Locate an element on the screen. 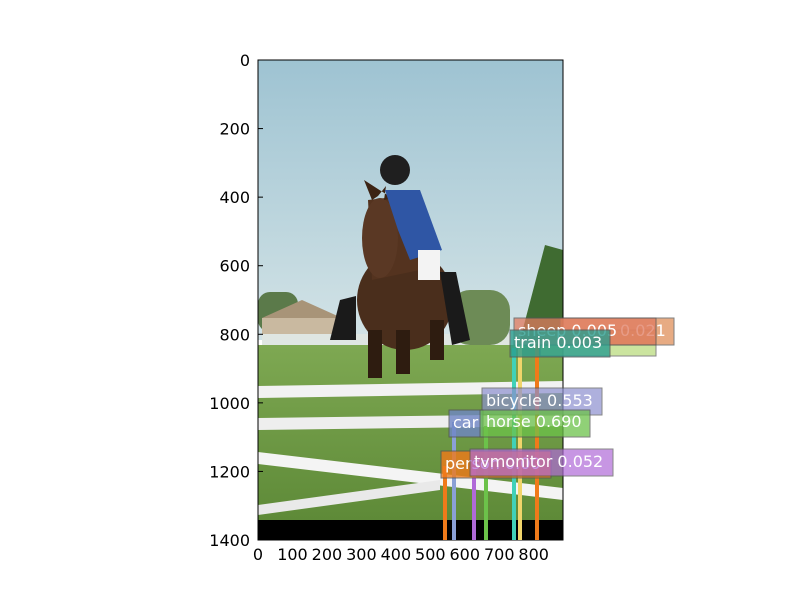 Image resolution: width=800 pixels, height=600 pixels. detection-label: train 0.003 is located at coordinates (558, 342).